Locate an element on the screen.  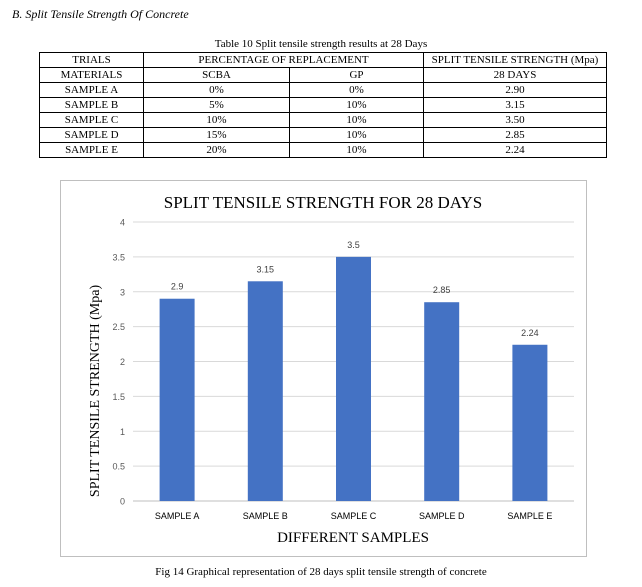
cell-sample: SAMPLE C is located at coordinates (91, 120).